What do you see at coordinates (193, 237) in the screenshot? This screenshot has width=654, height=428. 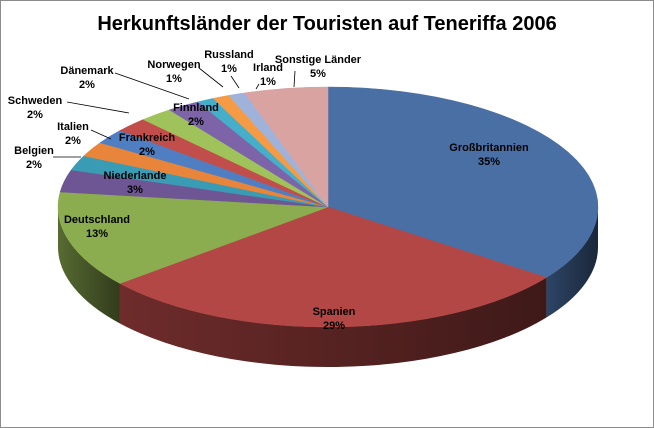 I see `slice-deutschland` at bounding box center [193, 237].